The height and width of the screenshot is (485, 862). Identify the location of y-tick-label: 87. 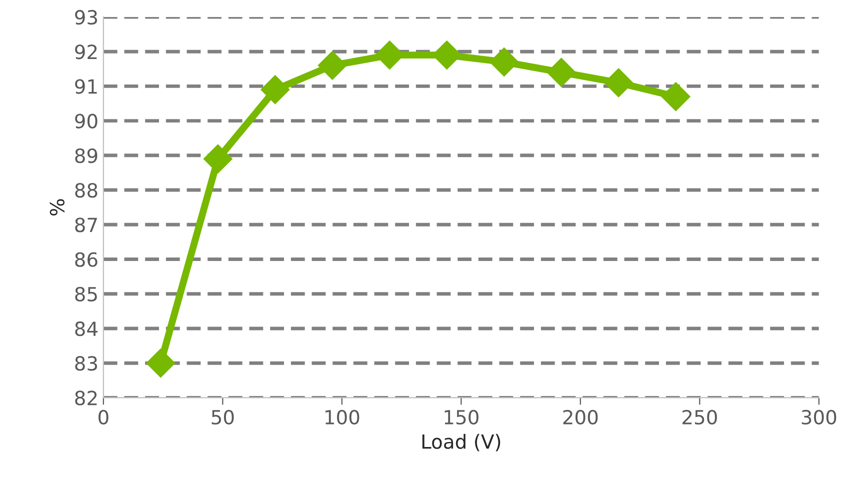
(86, 225).